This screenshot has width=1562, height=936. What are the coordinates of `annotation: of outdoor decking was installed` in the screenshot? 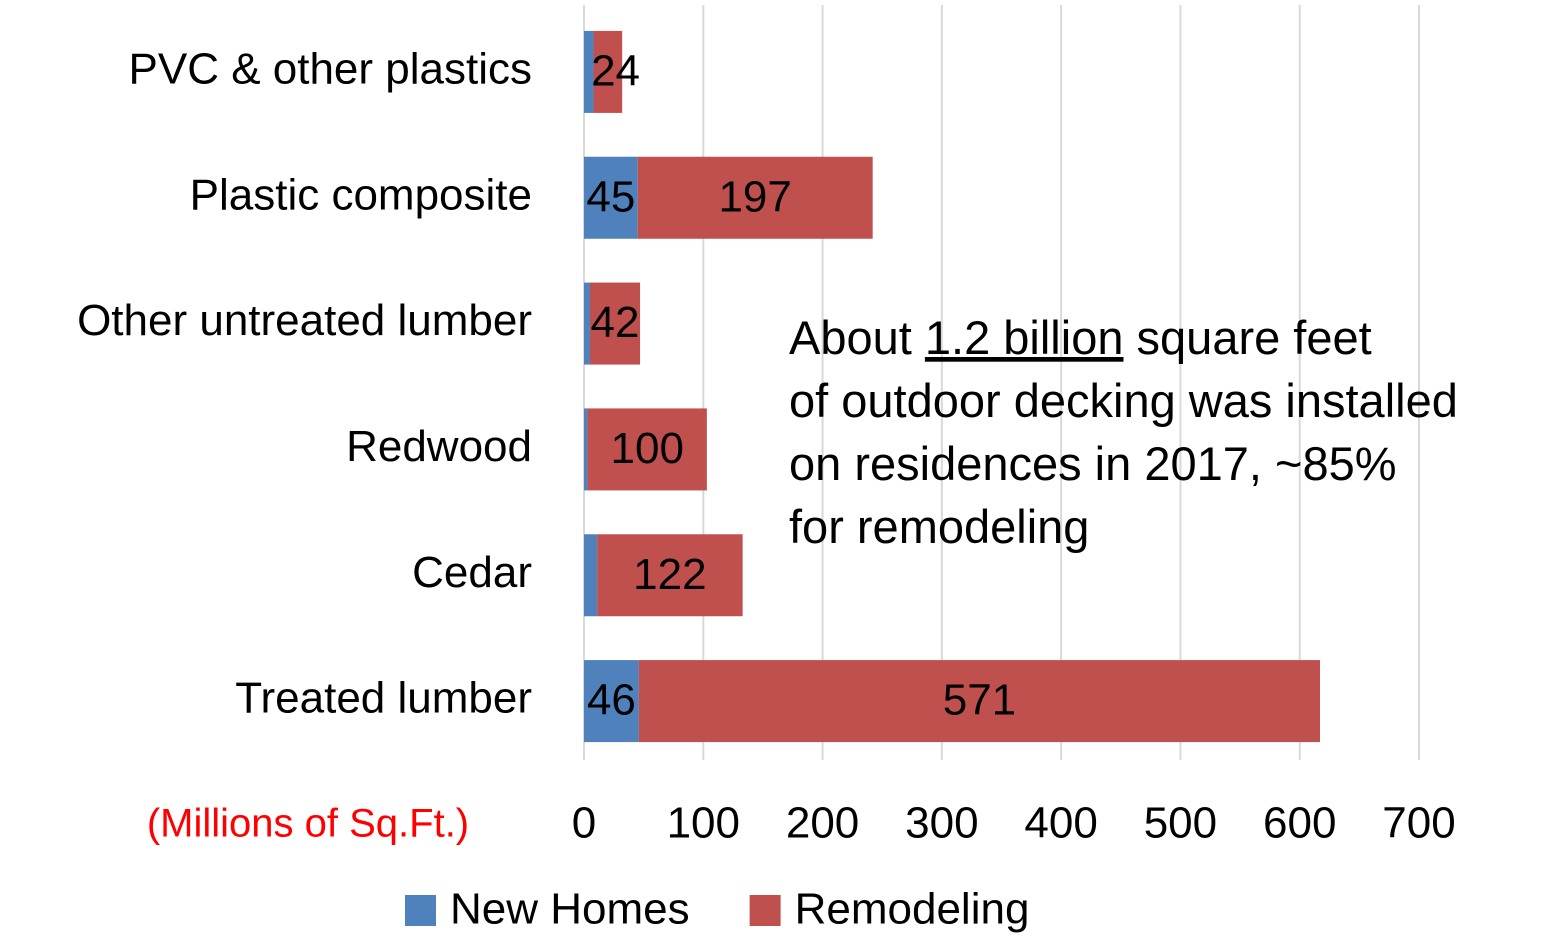 It's located at (1123, 400).